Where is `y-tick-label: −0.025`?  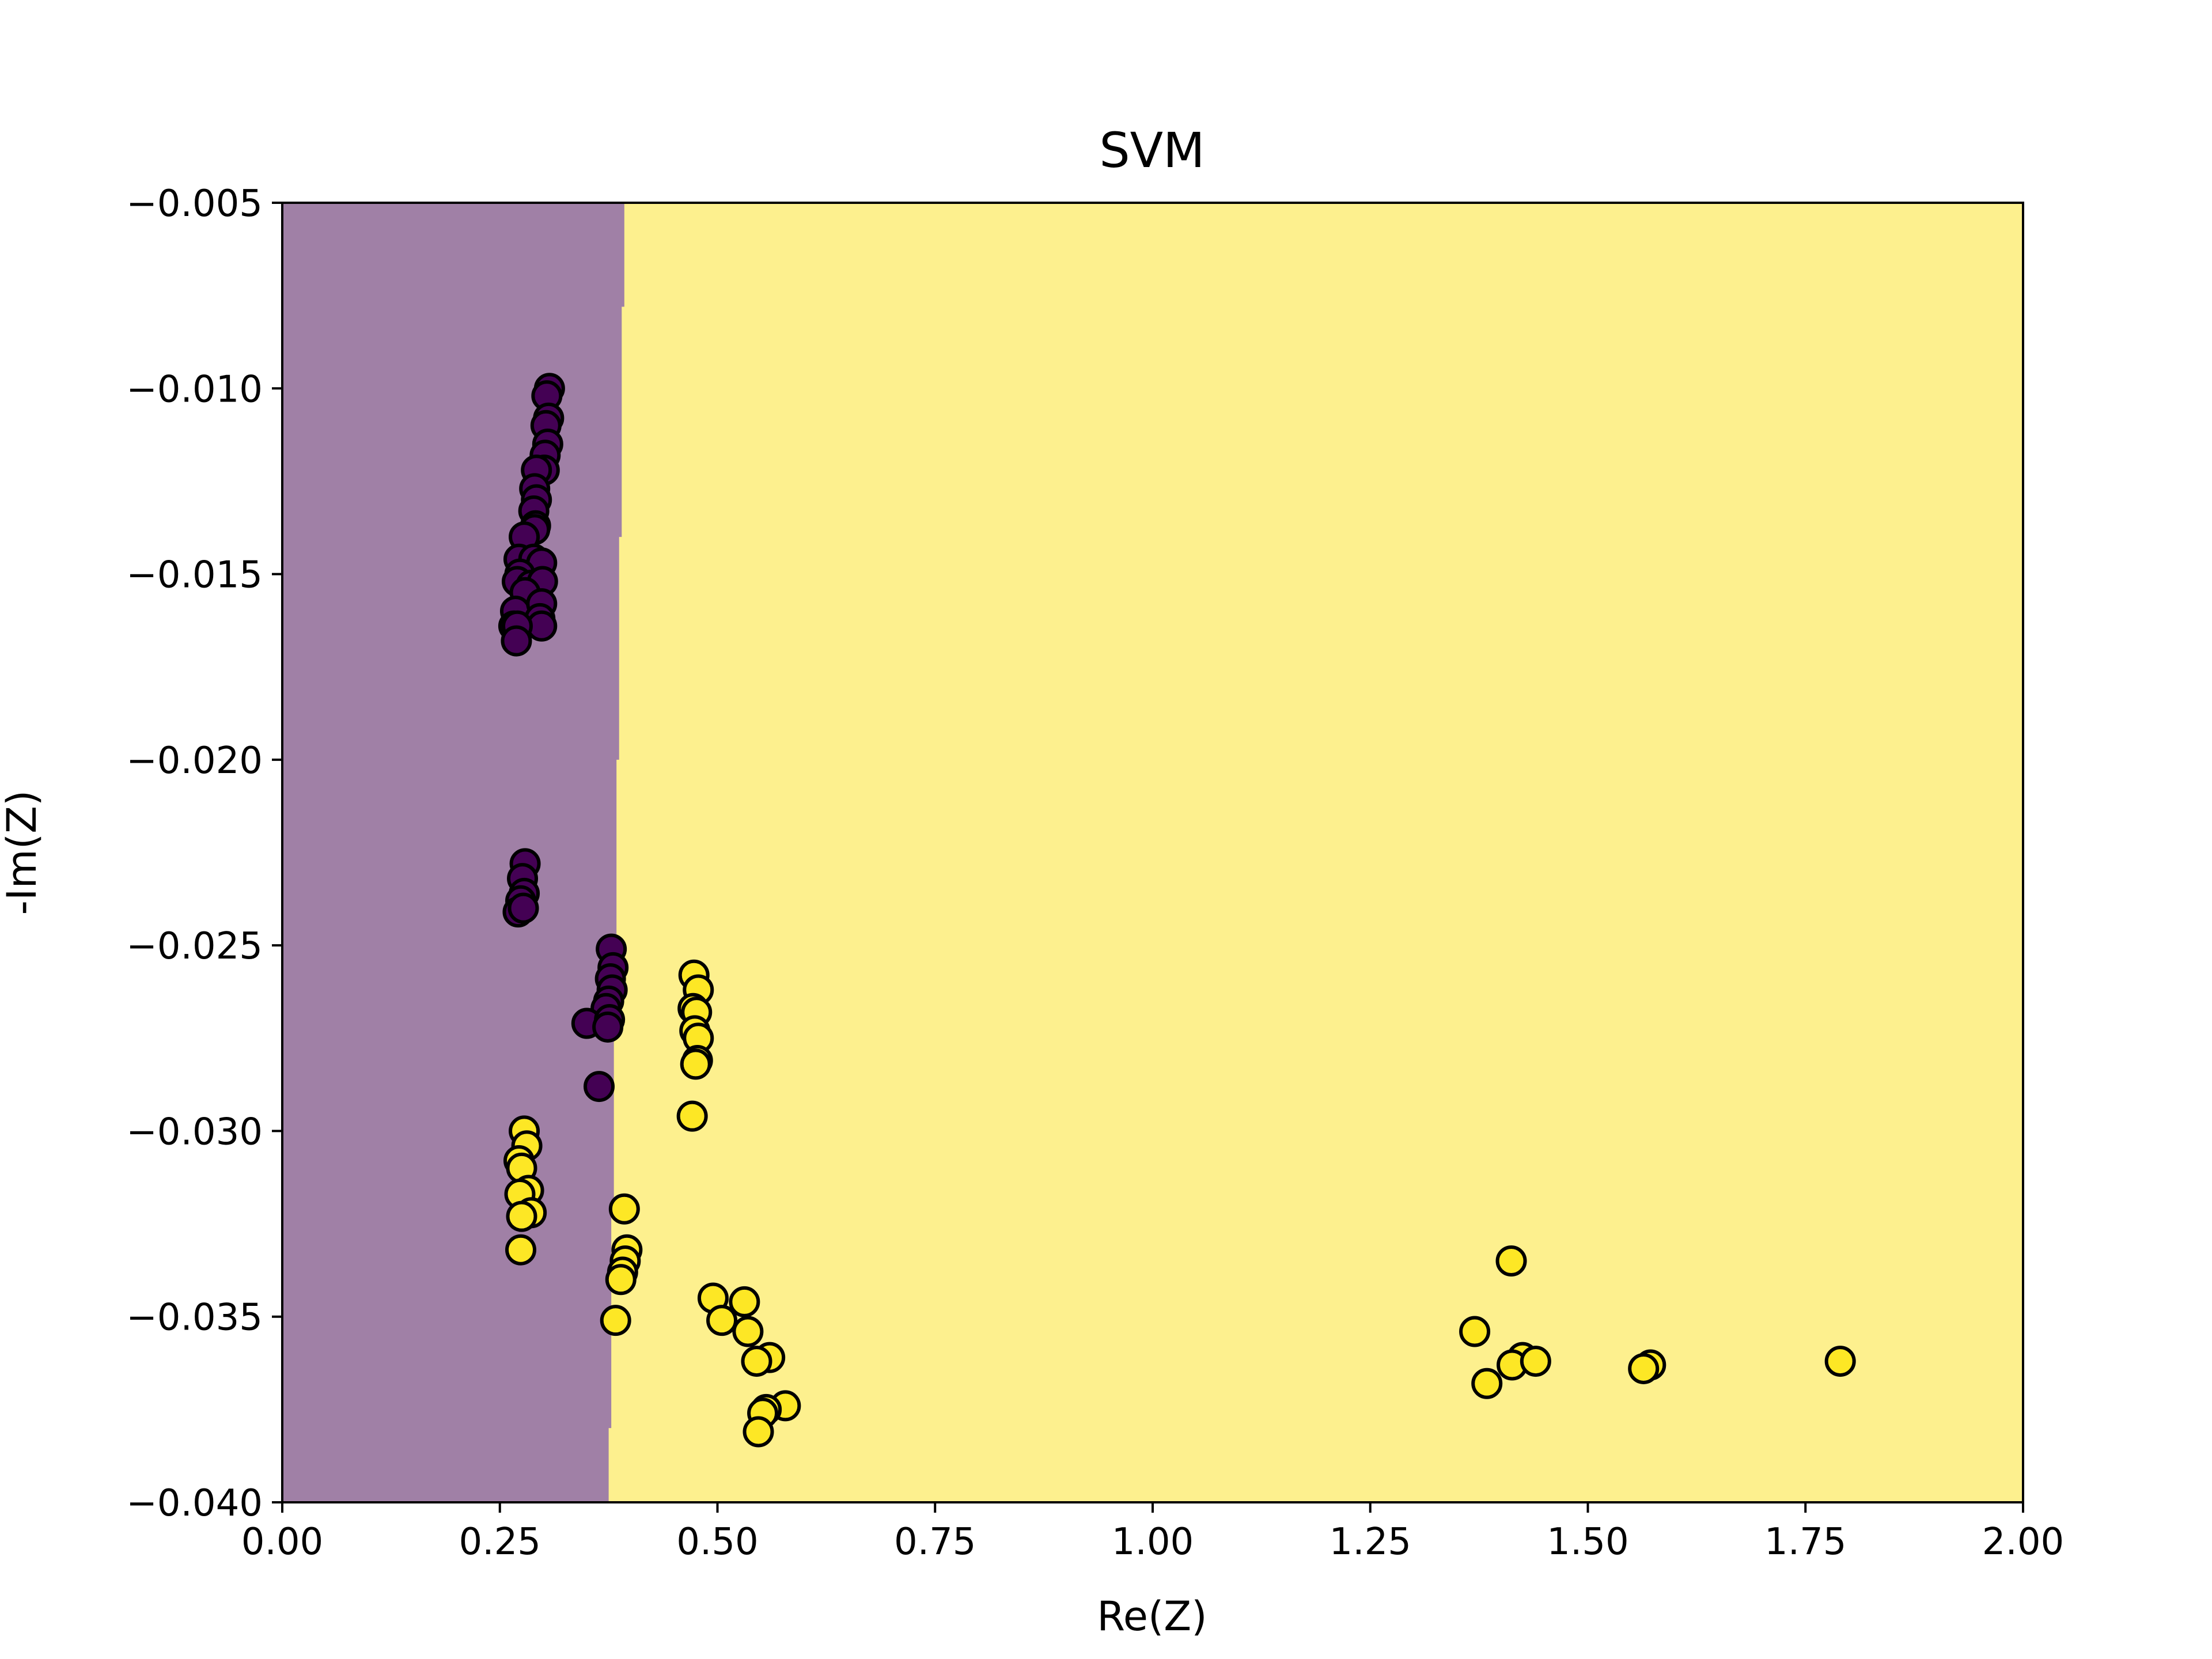
y-tick-label: −0.025 is located at coordinates (194, 946).